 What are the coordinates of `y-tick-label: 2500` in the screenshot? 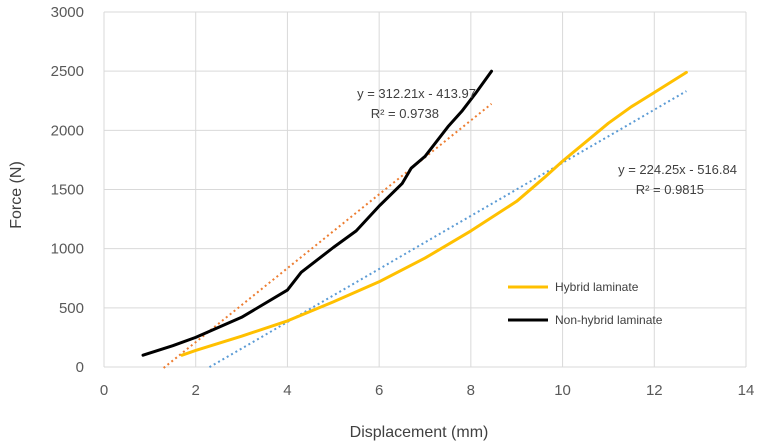 It's located at (67, 71).